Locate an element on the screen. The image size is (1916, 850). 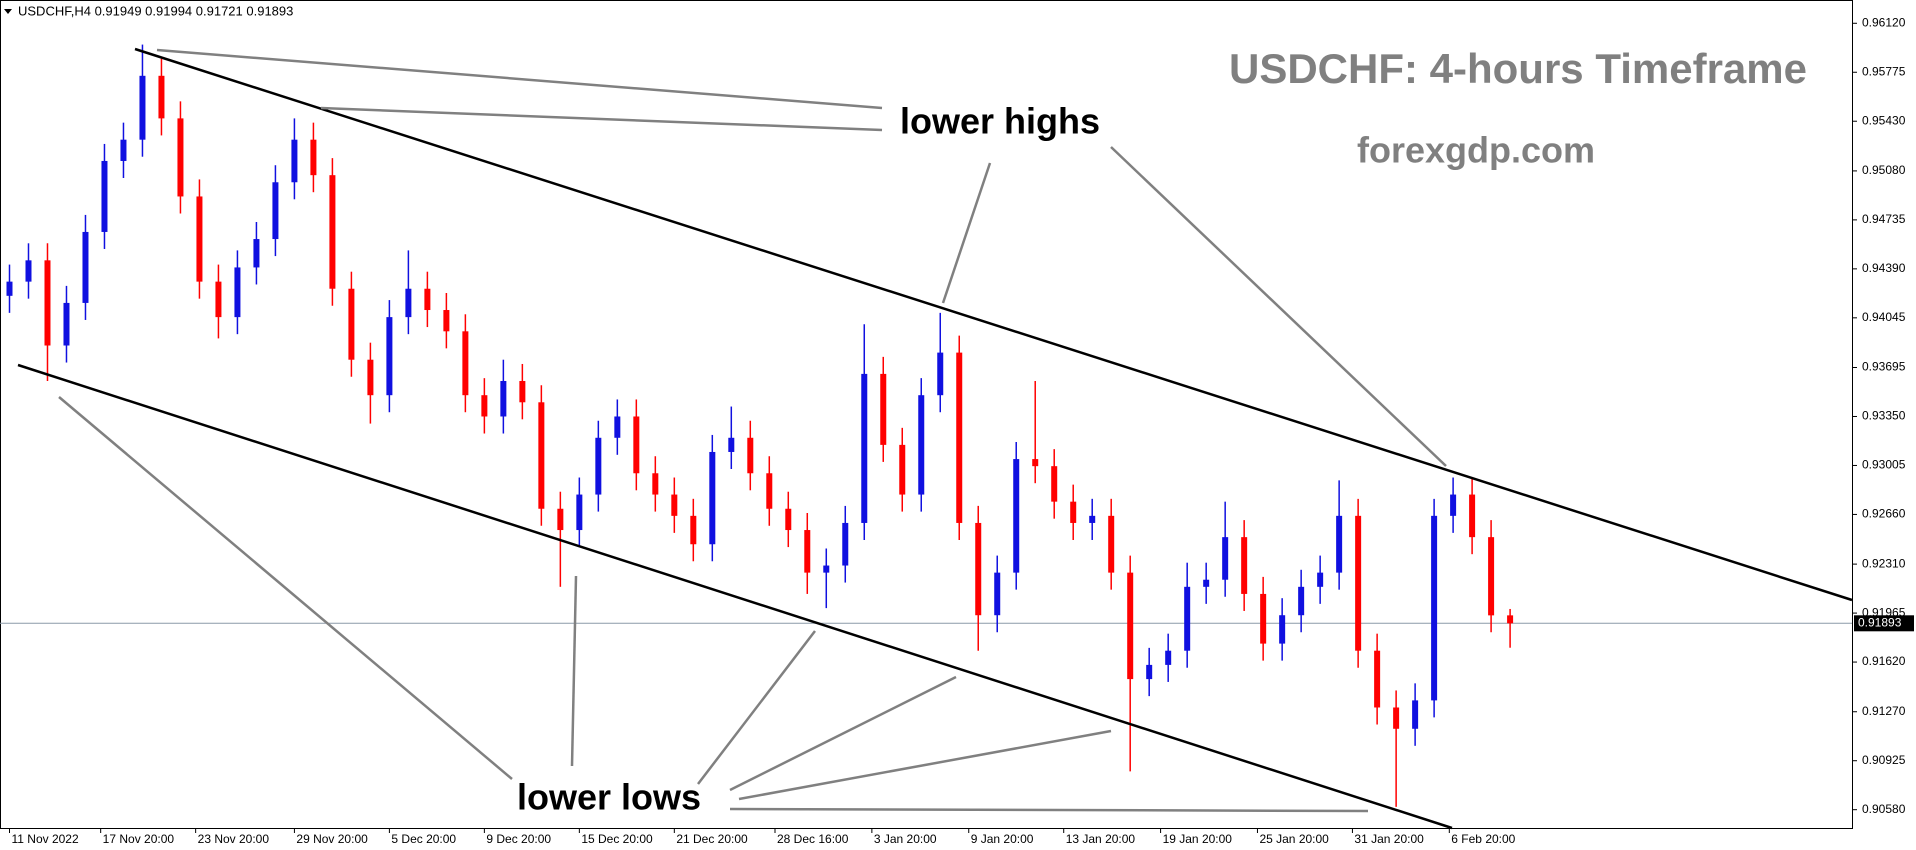
annotation: lower highs is located at coordinates (1000, 121).